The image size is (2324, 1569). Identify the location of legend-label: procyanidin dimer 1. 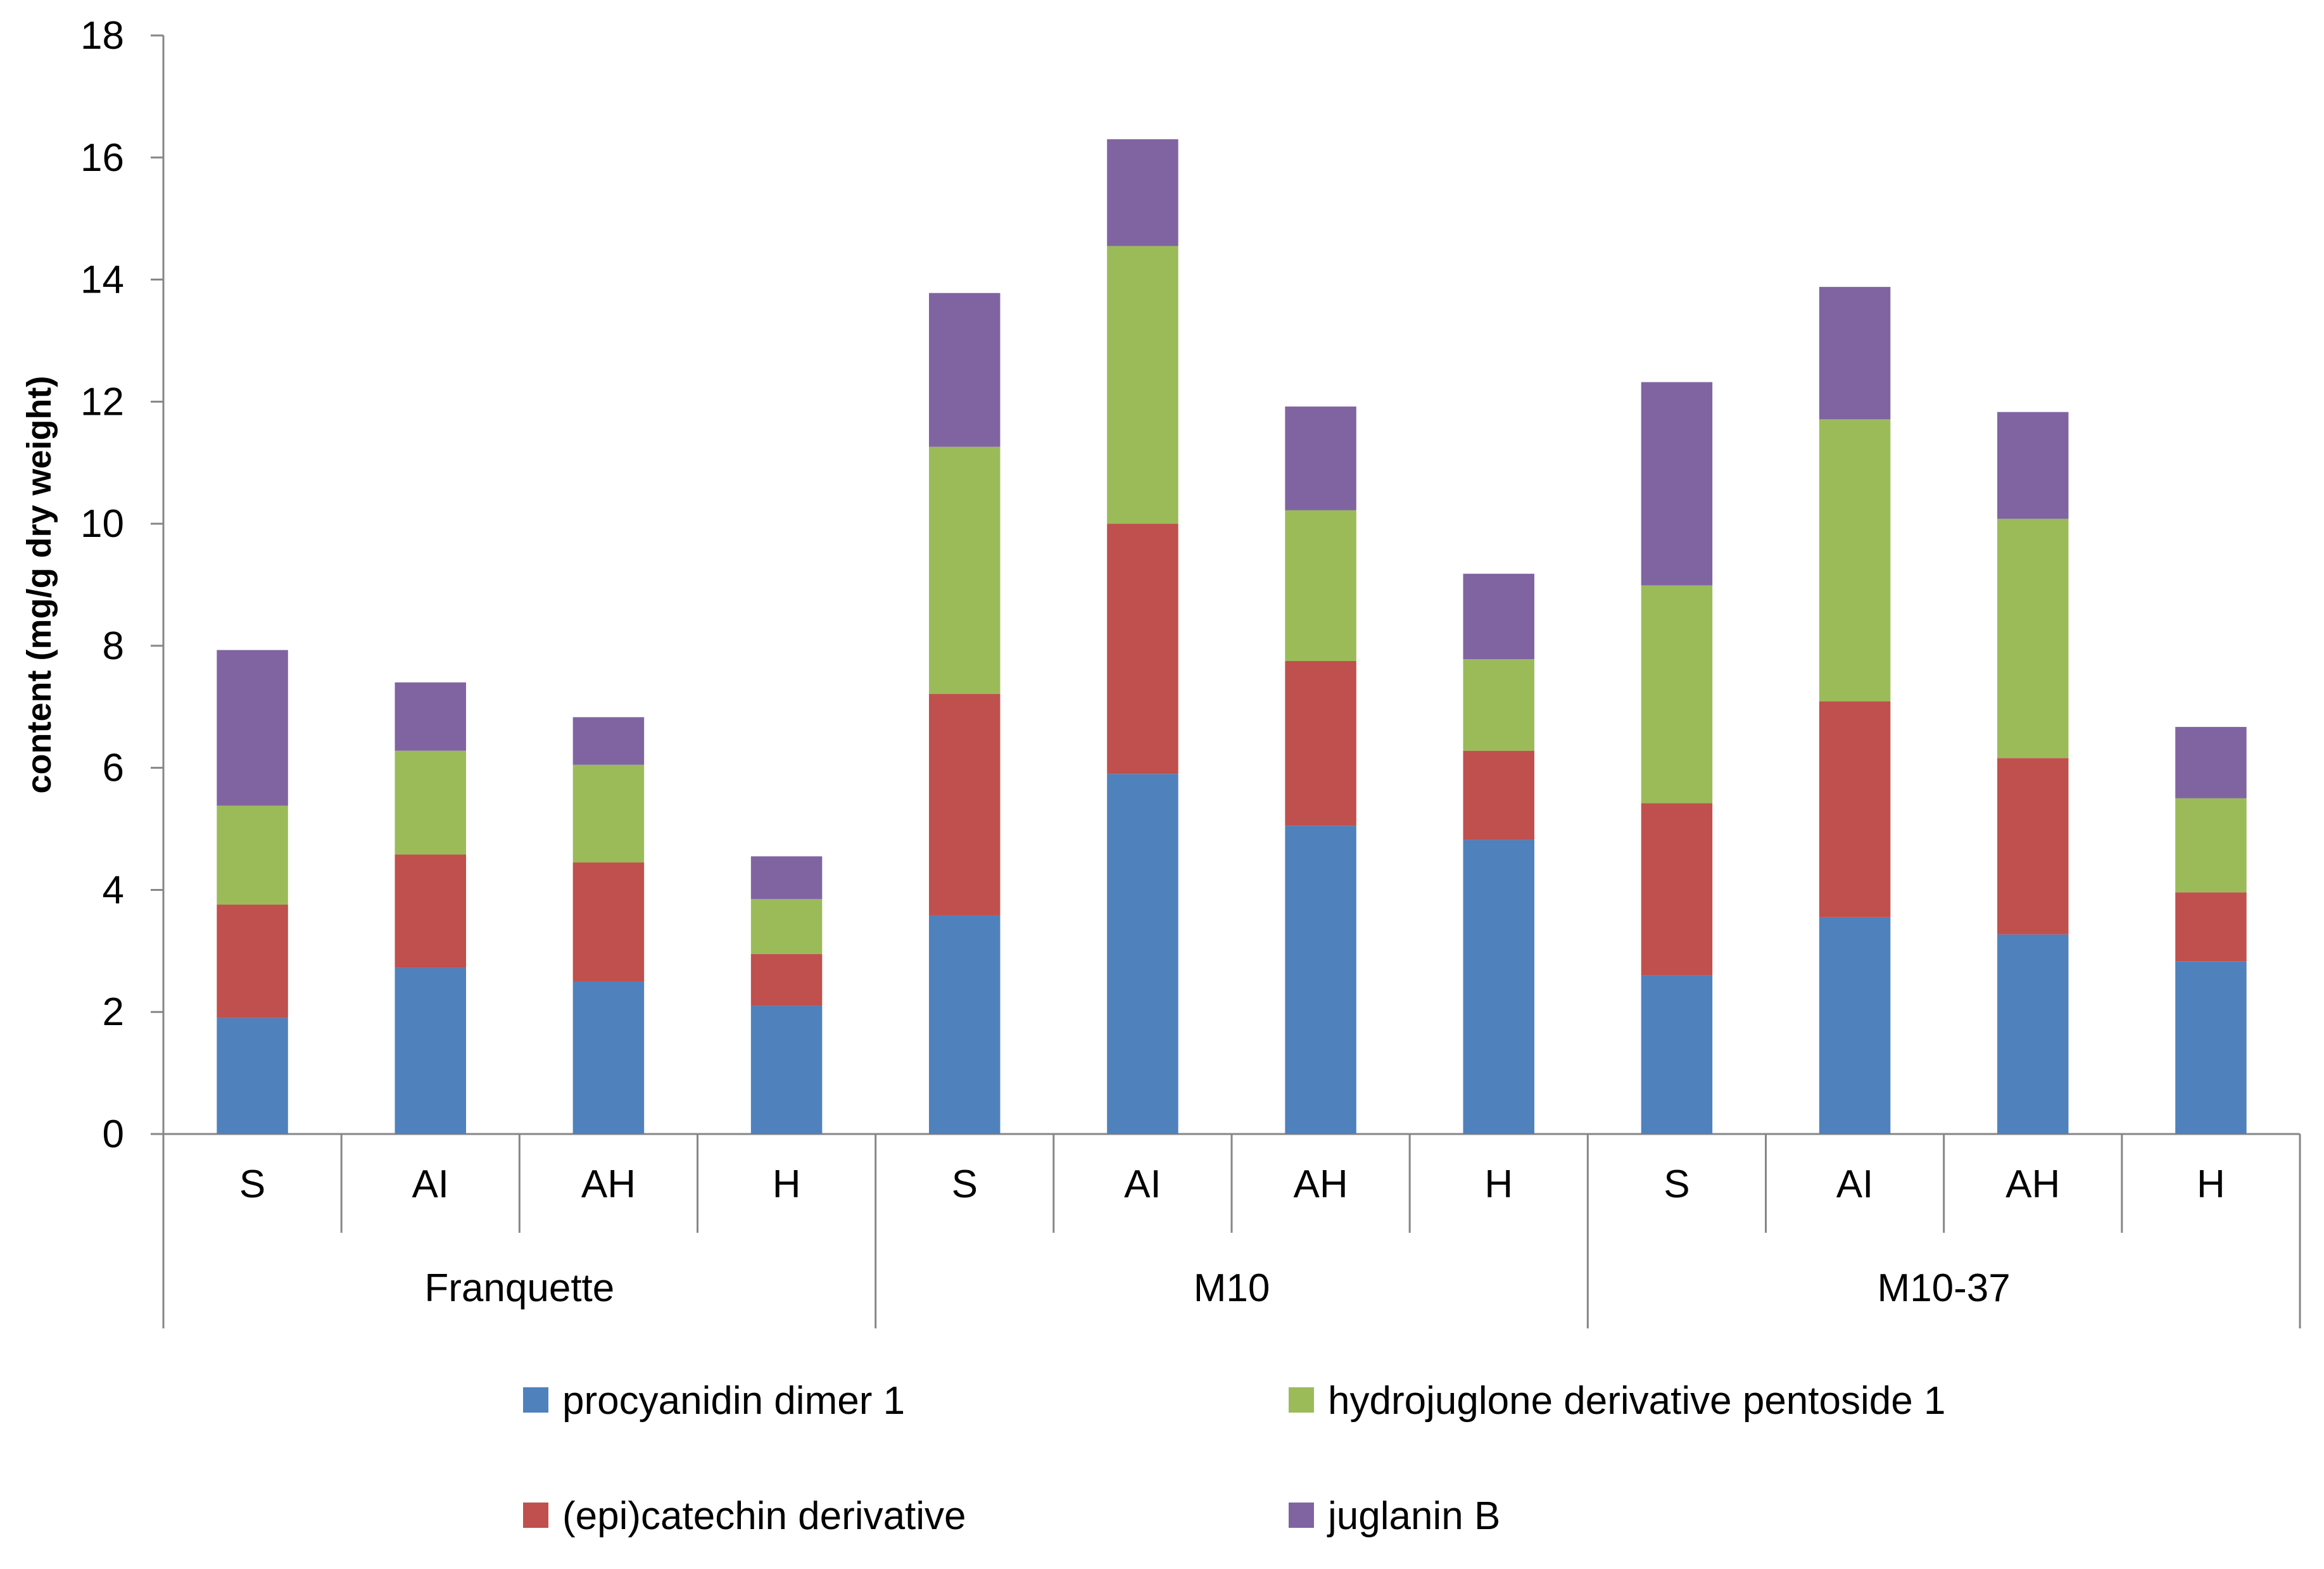
(733, 1401).